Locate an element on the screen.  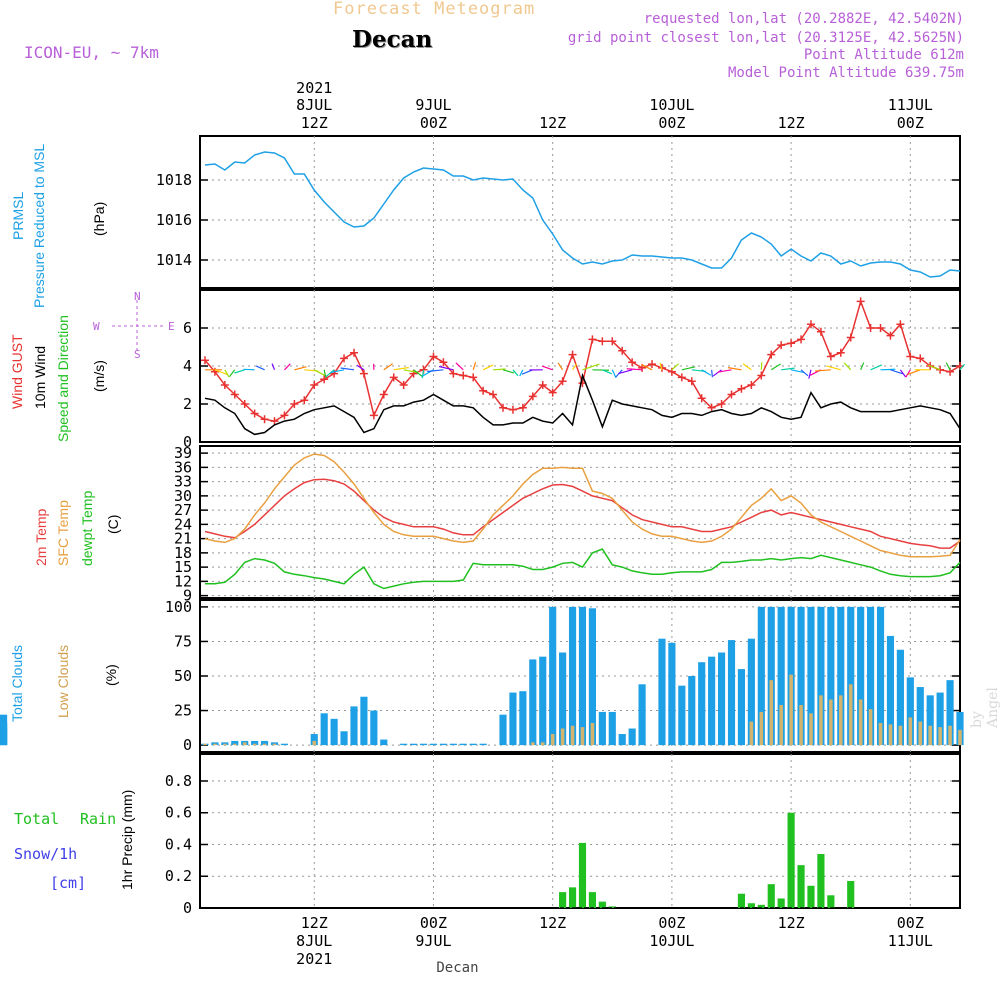
y-tick-label: 50 is located at coordinates (183, 676).